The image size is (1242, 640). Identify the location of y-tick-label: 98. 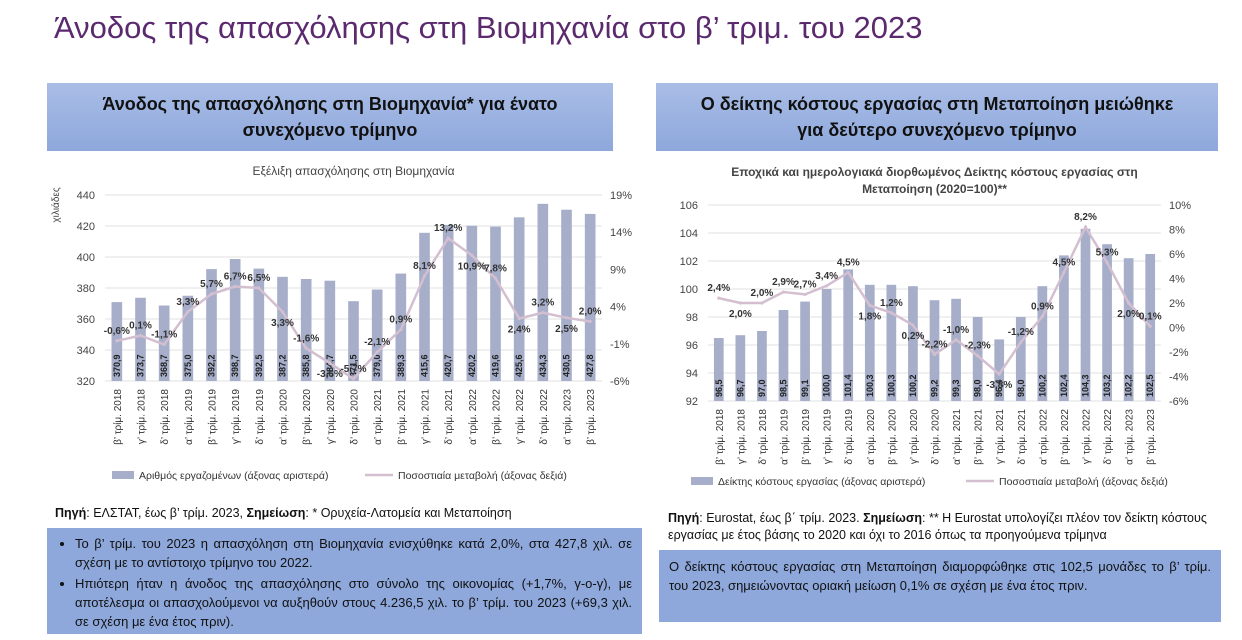
(692, 318).